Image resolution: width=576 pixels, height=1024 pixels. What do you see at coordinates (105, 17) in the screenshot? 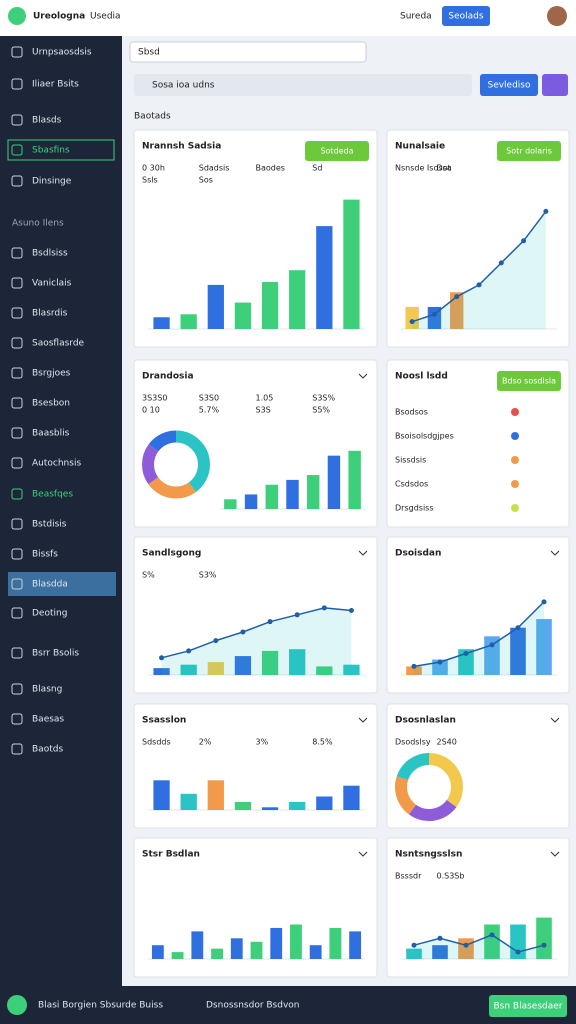
I see `brand-tag: Usedia` at bounding box center [105, 17].